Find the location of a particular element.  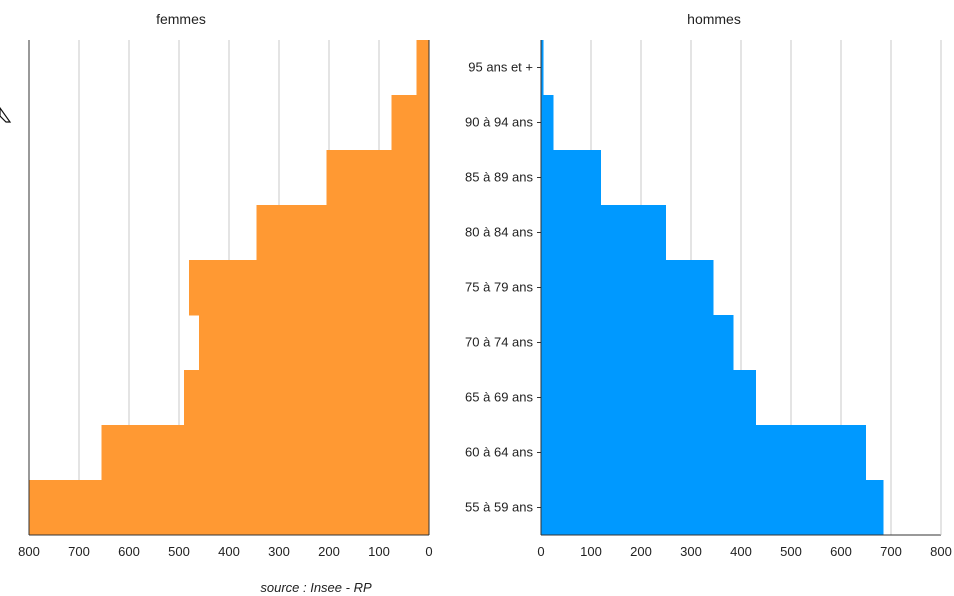

age-group-label: 60 à 64 ans is located at coordinates (499, 452).